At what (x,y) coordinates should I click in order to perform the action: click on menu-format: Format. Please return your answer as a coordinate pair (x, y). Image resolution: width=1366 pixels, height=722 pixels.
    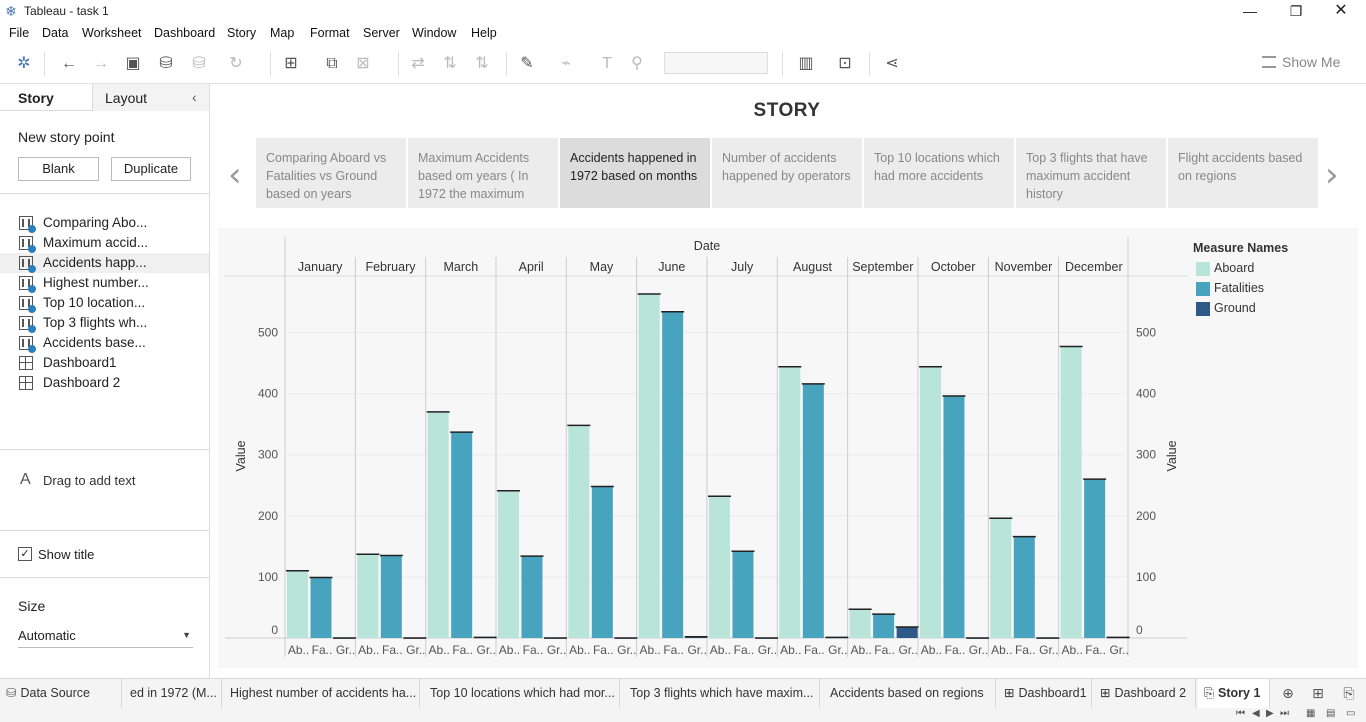
    Looking at the image, I should click on (330, 33).